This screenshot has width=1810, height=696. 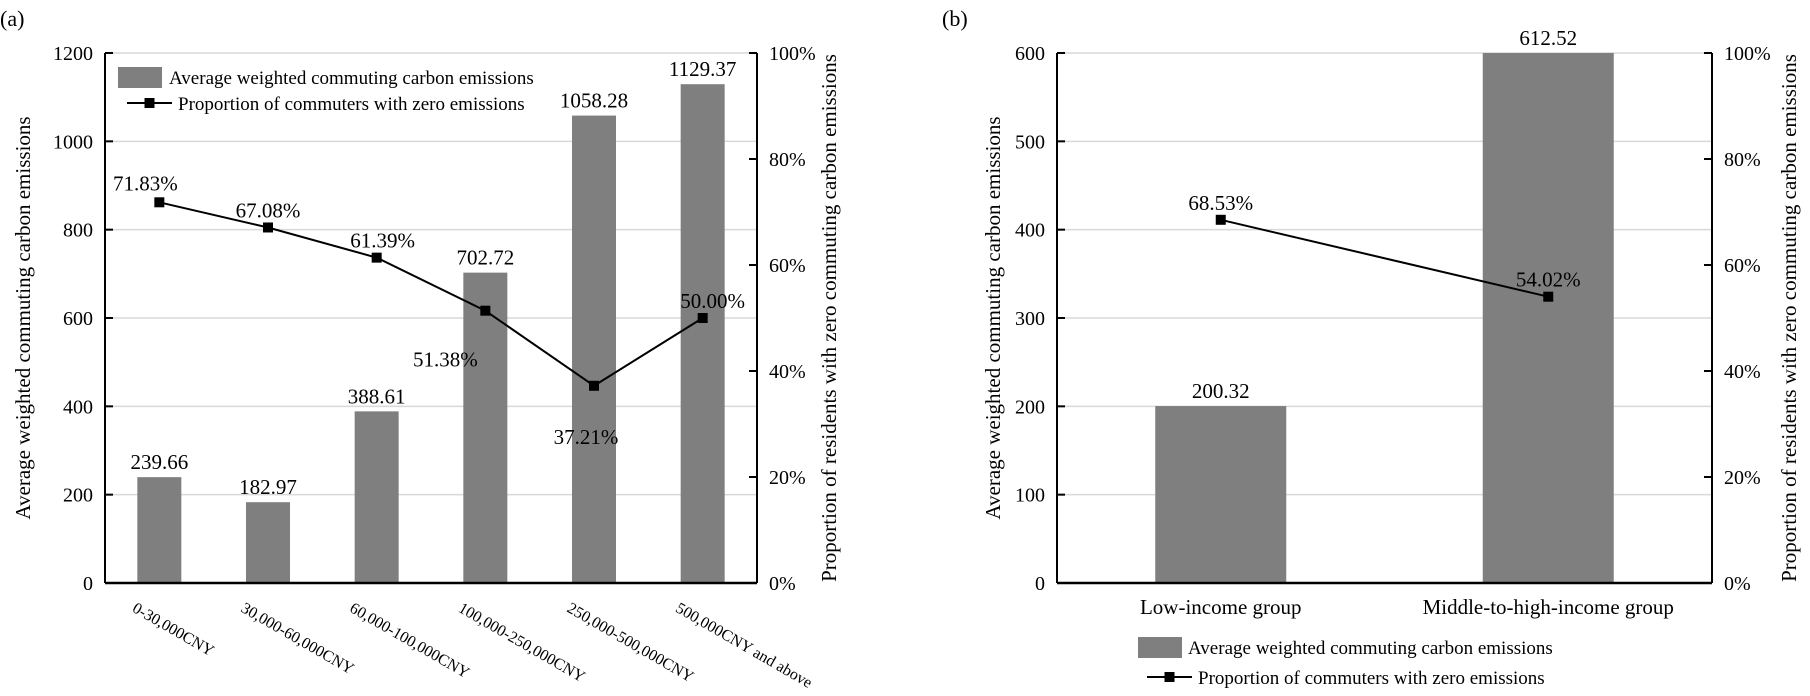 What do you see at coordinates (73, 54) in the screenshot?
I see `y-tick-label: 1200` at bounding box center [73, 54].